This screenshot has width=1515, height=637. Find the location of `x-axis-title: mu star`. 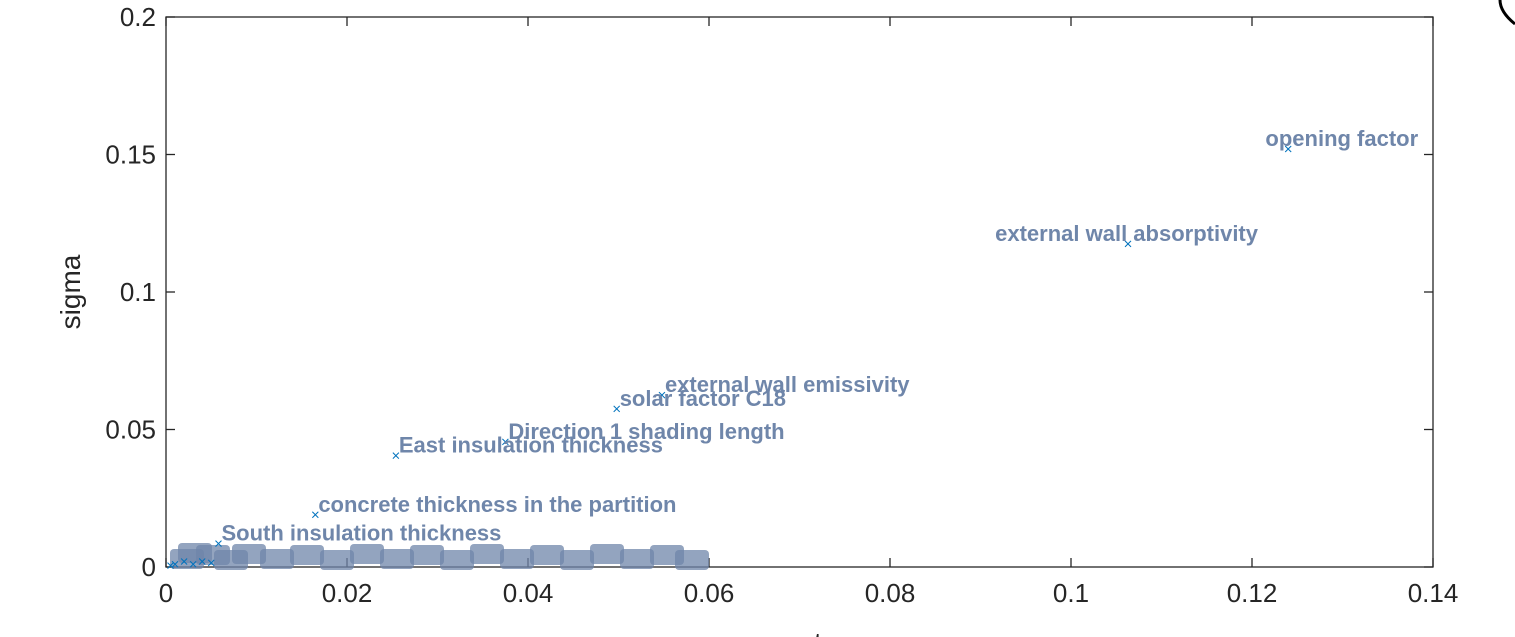

x-axis-title: mu star is located at coordinates (799, 632).